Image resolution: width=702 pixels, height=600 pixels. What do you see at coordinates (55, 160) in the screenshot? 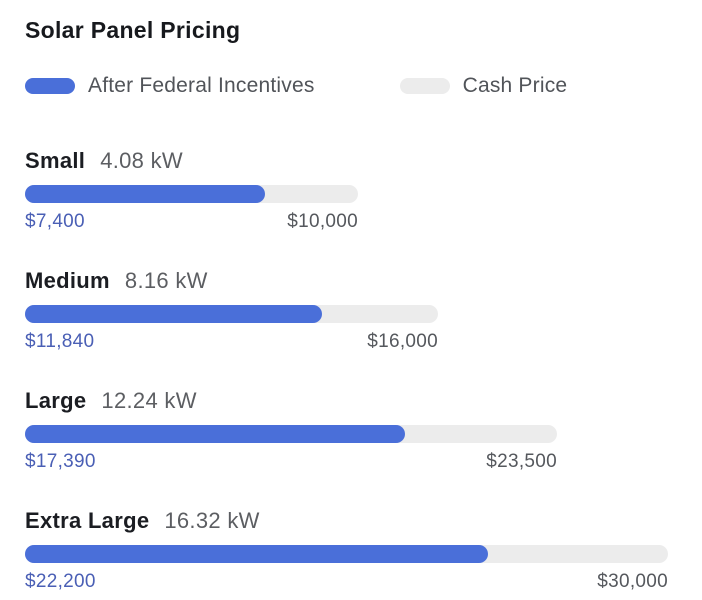
I see `panel-size-label: Small` at bounding box center [55, 160].